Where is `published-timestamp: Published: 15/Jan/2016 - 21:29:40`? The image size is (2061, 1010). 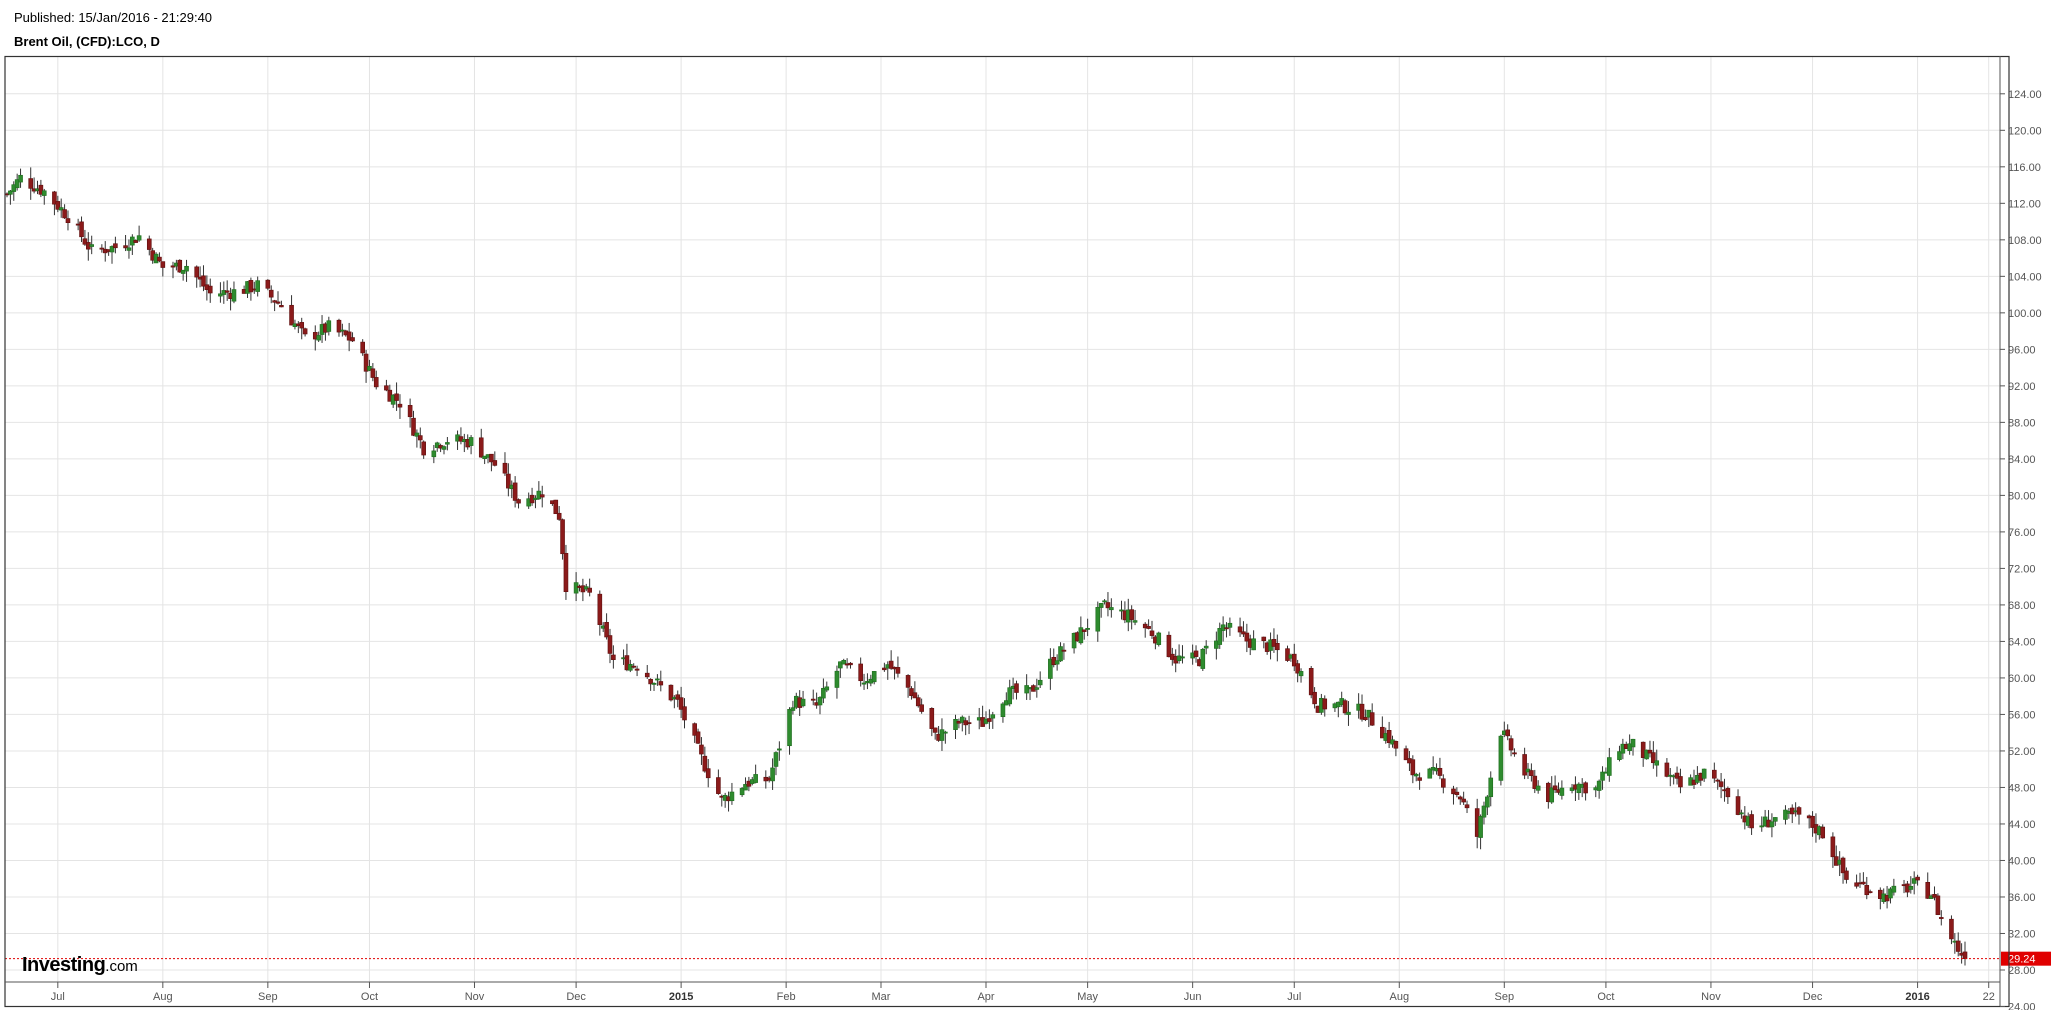 published-timestamp: Published: 15/Jan/2016 - 21:29:40 is located at coordinates (113, 17).